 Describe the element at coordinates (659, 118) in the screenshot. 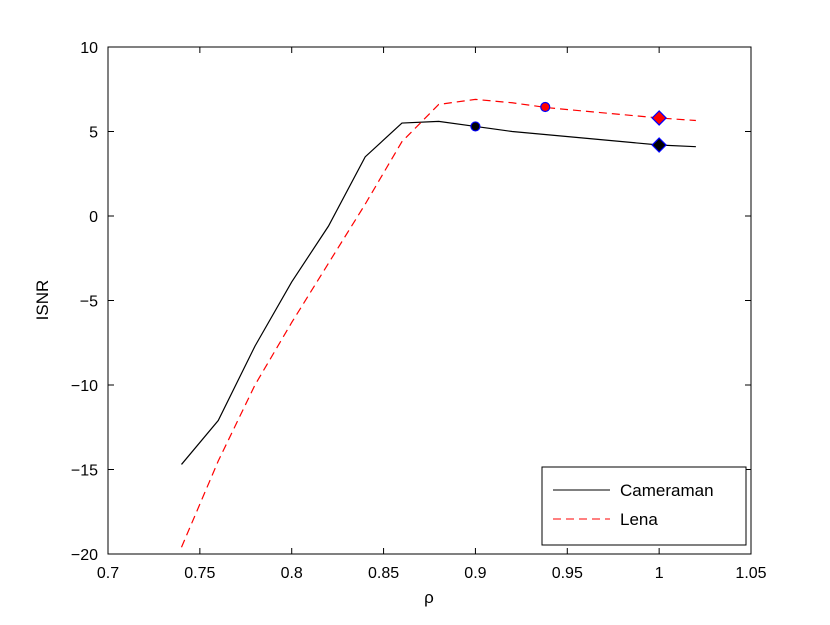

I see `marker-diamond-lena` at that location.